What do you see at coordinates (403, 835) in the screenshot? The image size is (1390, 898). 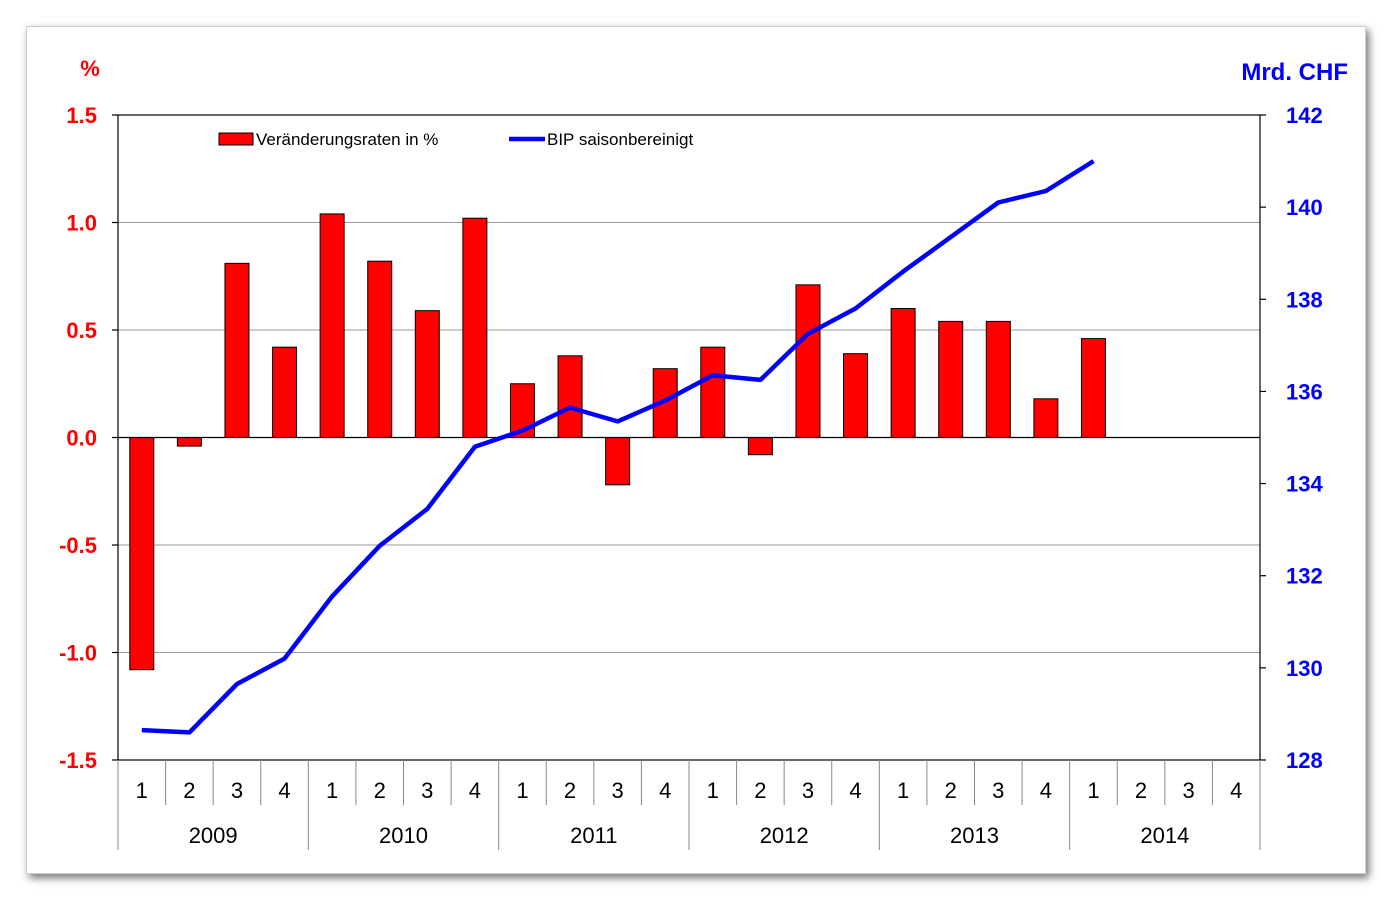 I see `x-year-label: 2010` at bounding box center [403, 835].